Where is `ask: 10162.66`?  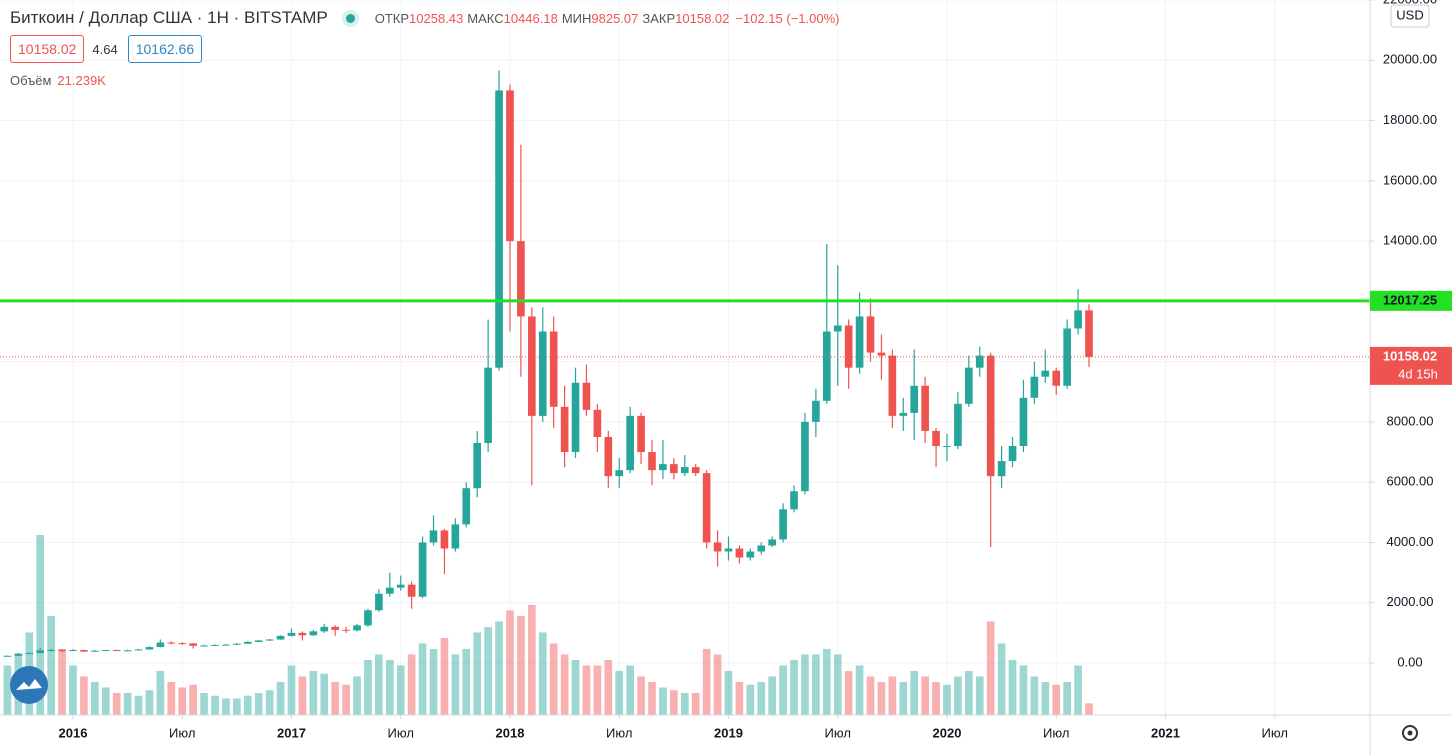
ask: 10162.66 is located at coordinates (165, 49).